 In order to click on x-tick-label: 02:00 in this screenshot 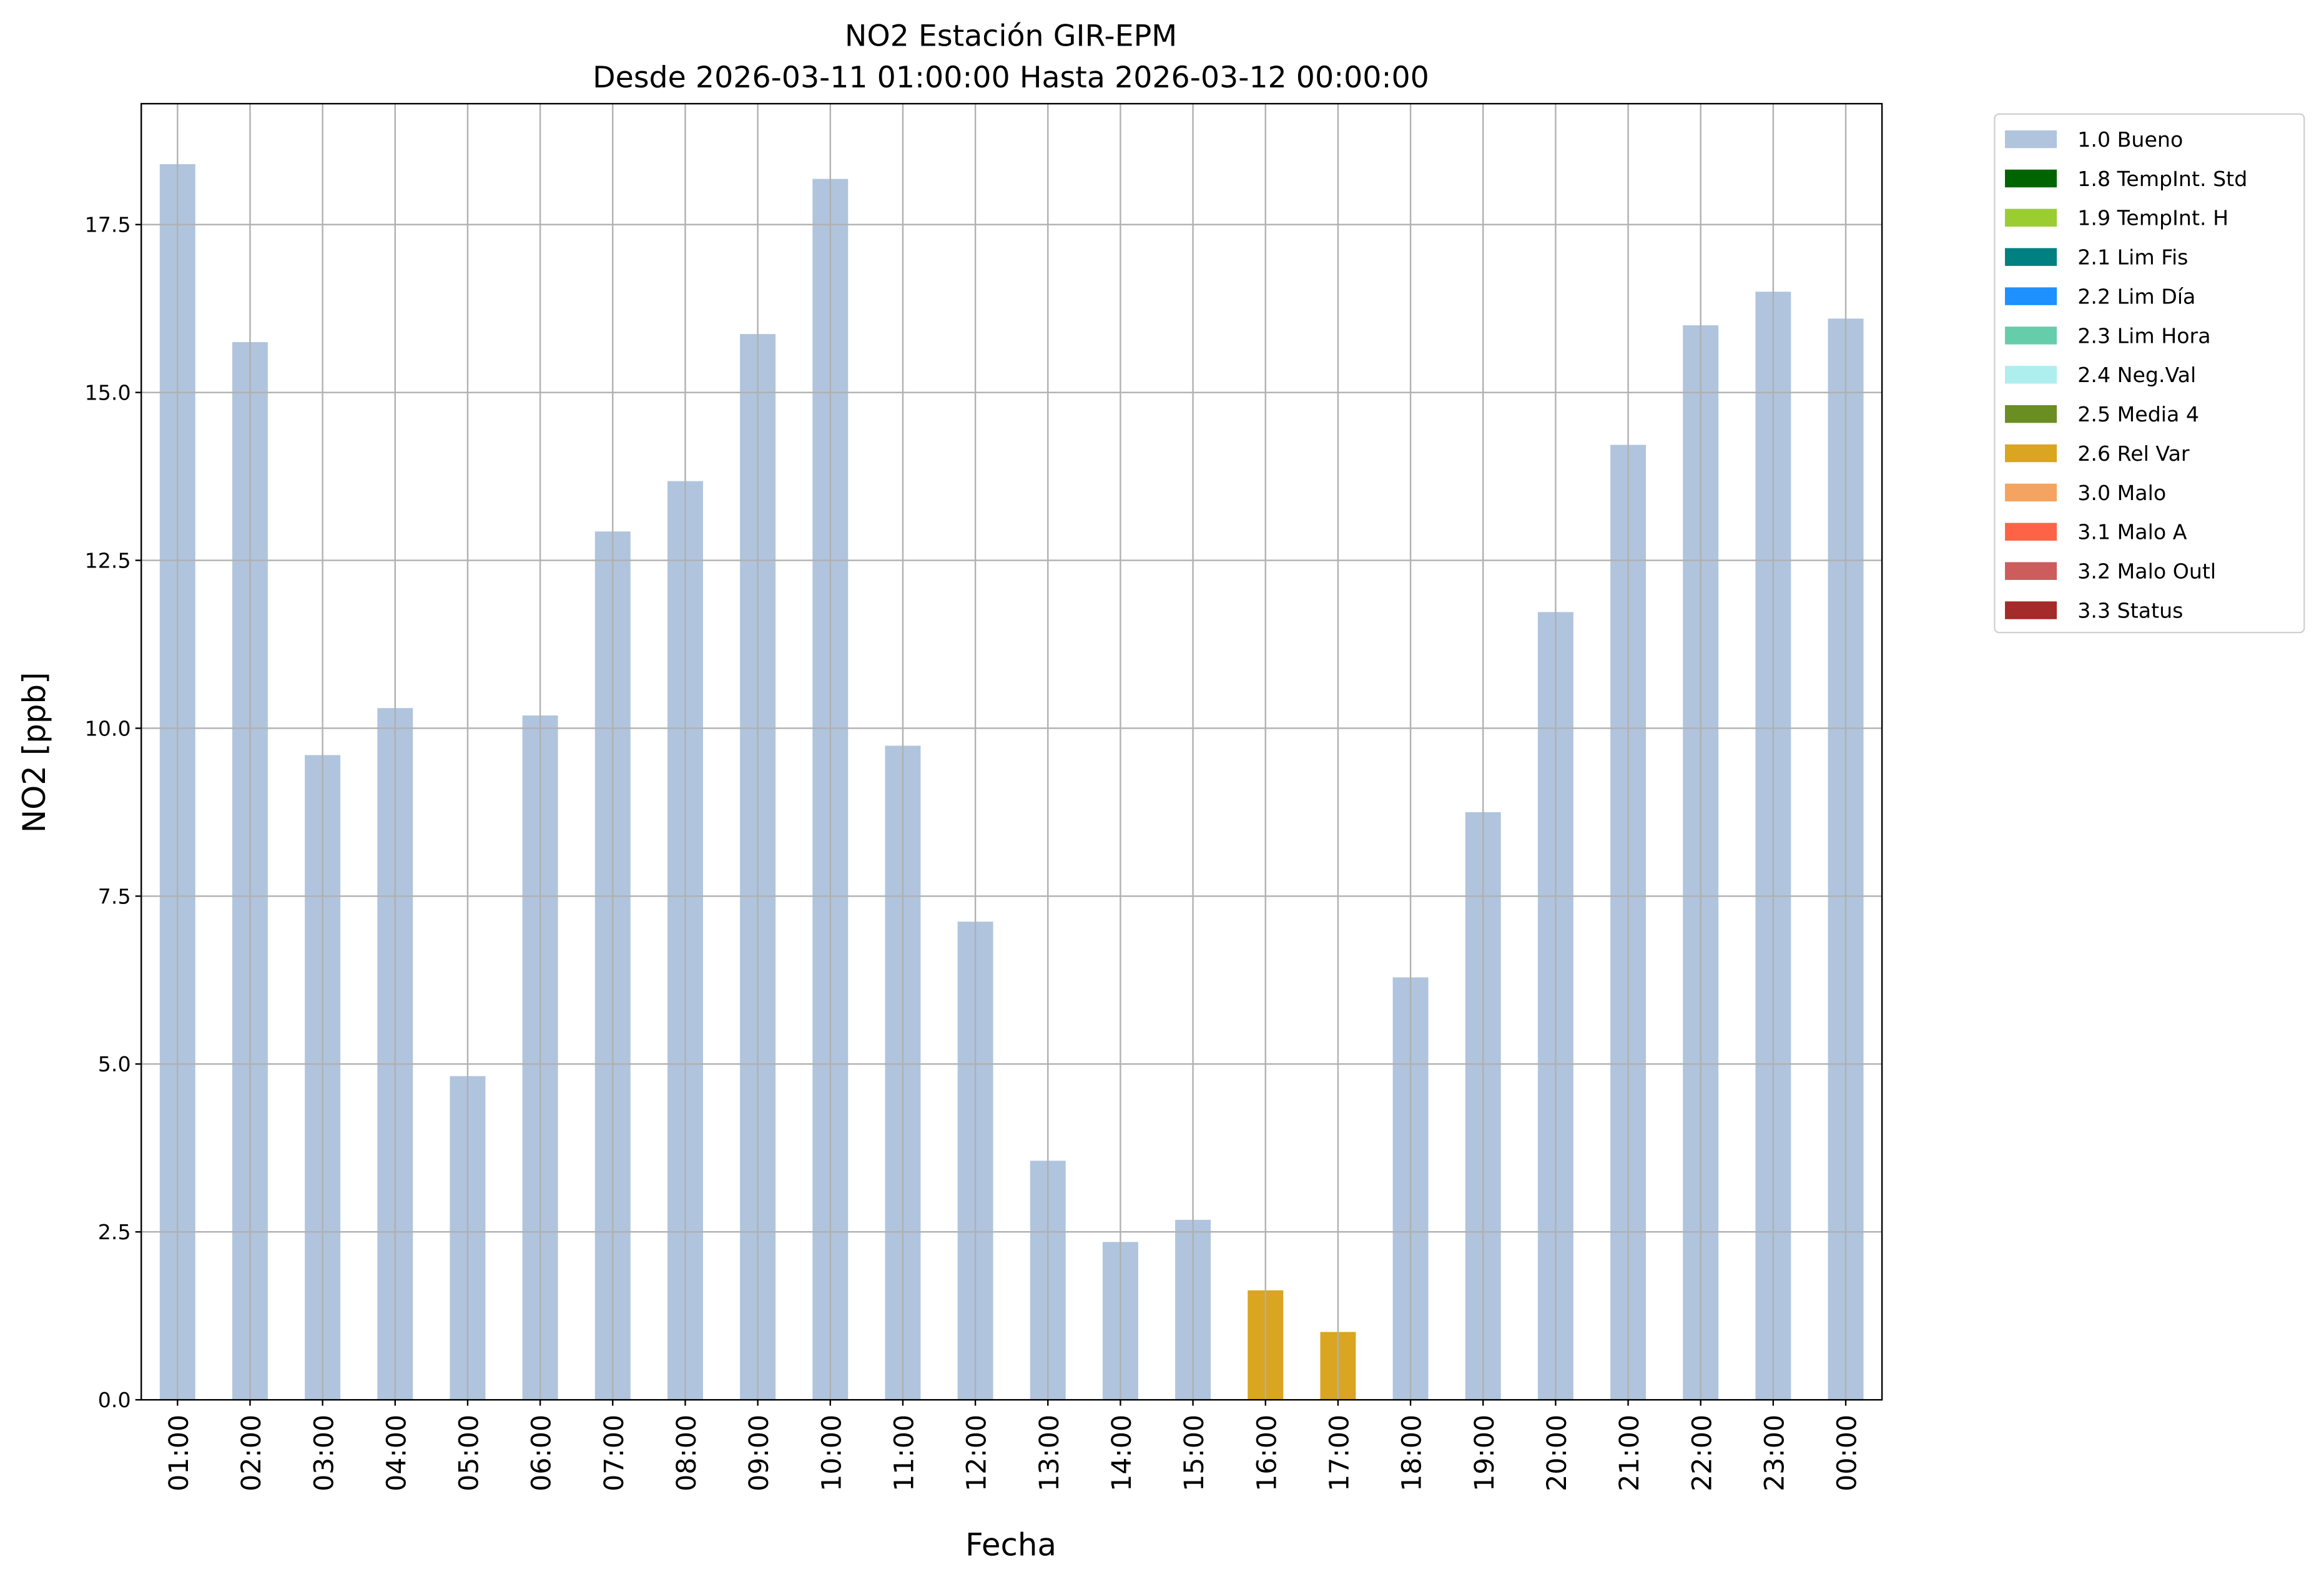, I will do `click(251, 1453)`.